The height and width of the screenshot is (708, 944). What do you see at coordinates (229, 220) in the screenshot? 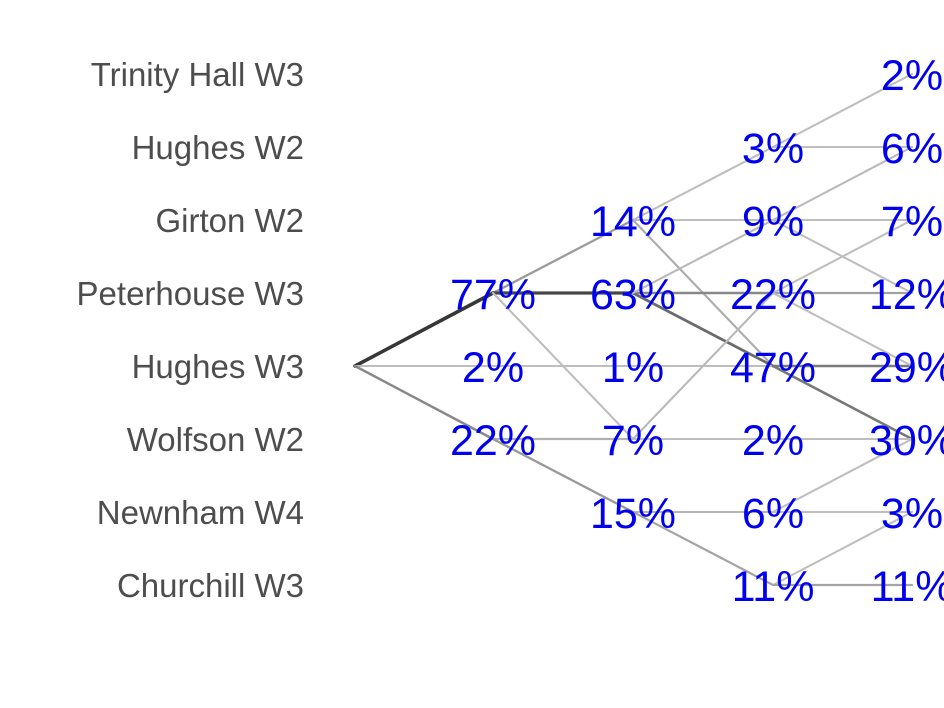
I see `crew-label: Girton W2` at bounding box center [229, 220].